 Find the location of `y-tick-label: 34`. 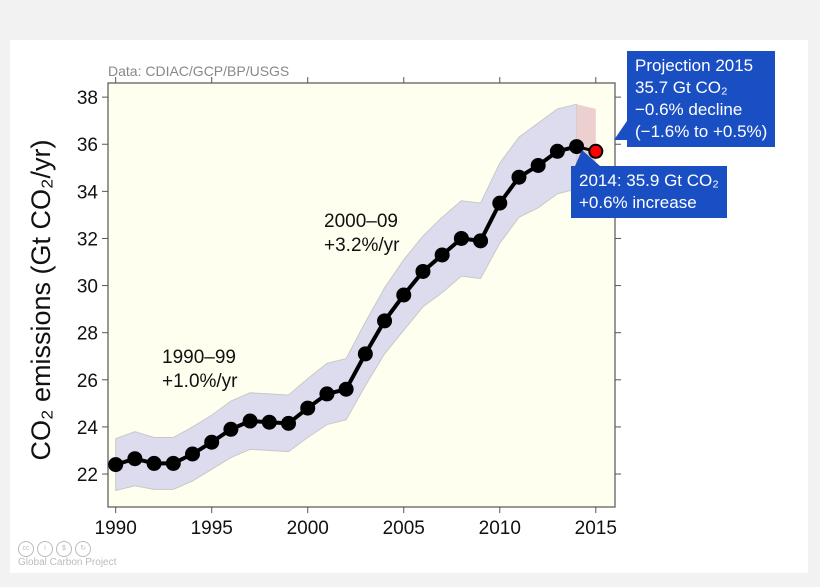

y-tick-label: 34 is located at coordinates (88, 192).